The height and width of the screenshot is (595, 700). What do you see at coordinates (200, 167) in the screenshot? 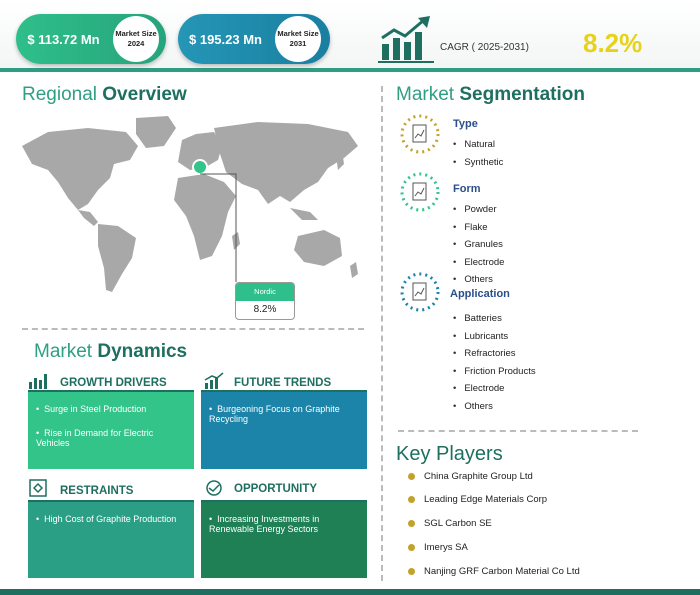
I see `nordic-marker` at bounding box center [200, 167].